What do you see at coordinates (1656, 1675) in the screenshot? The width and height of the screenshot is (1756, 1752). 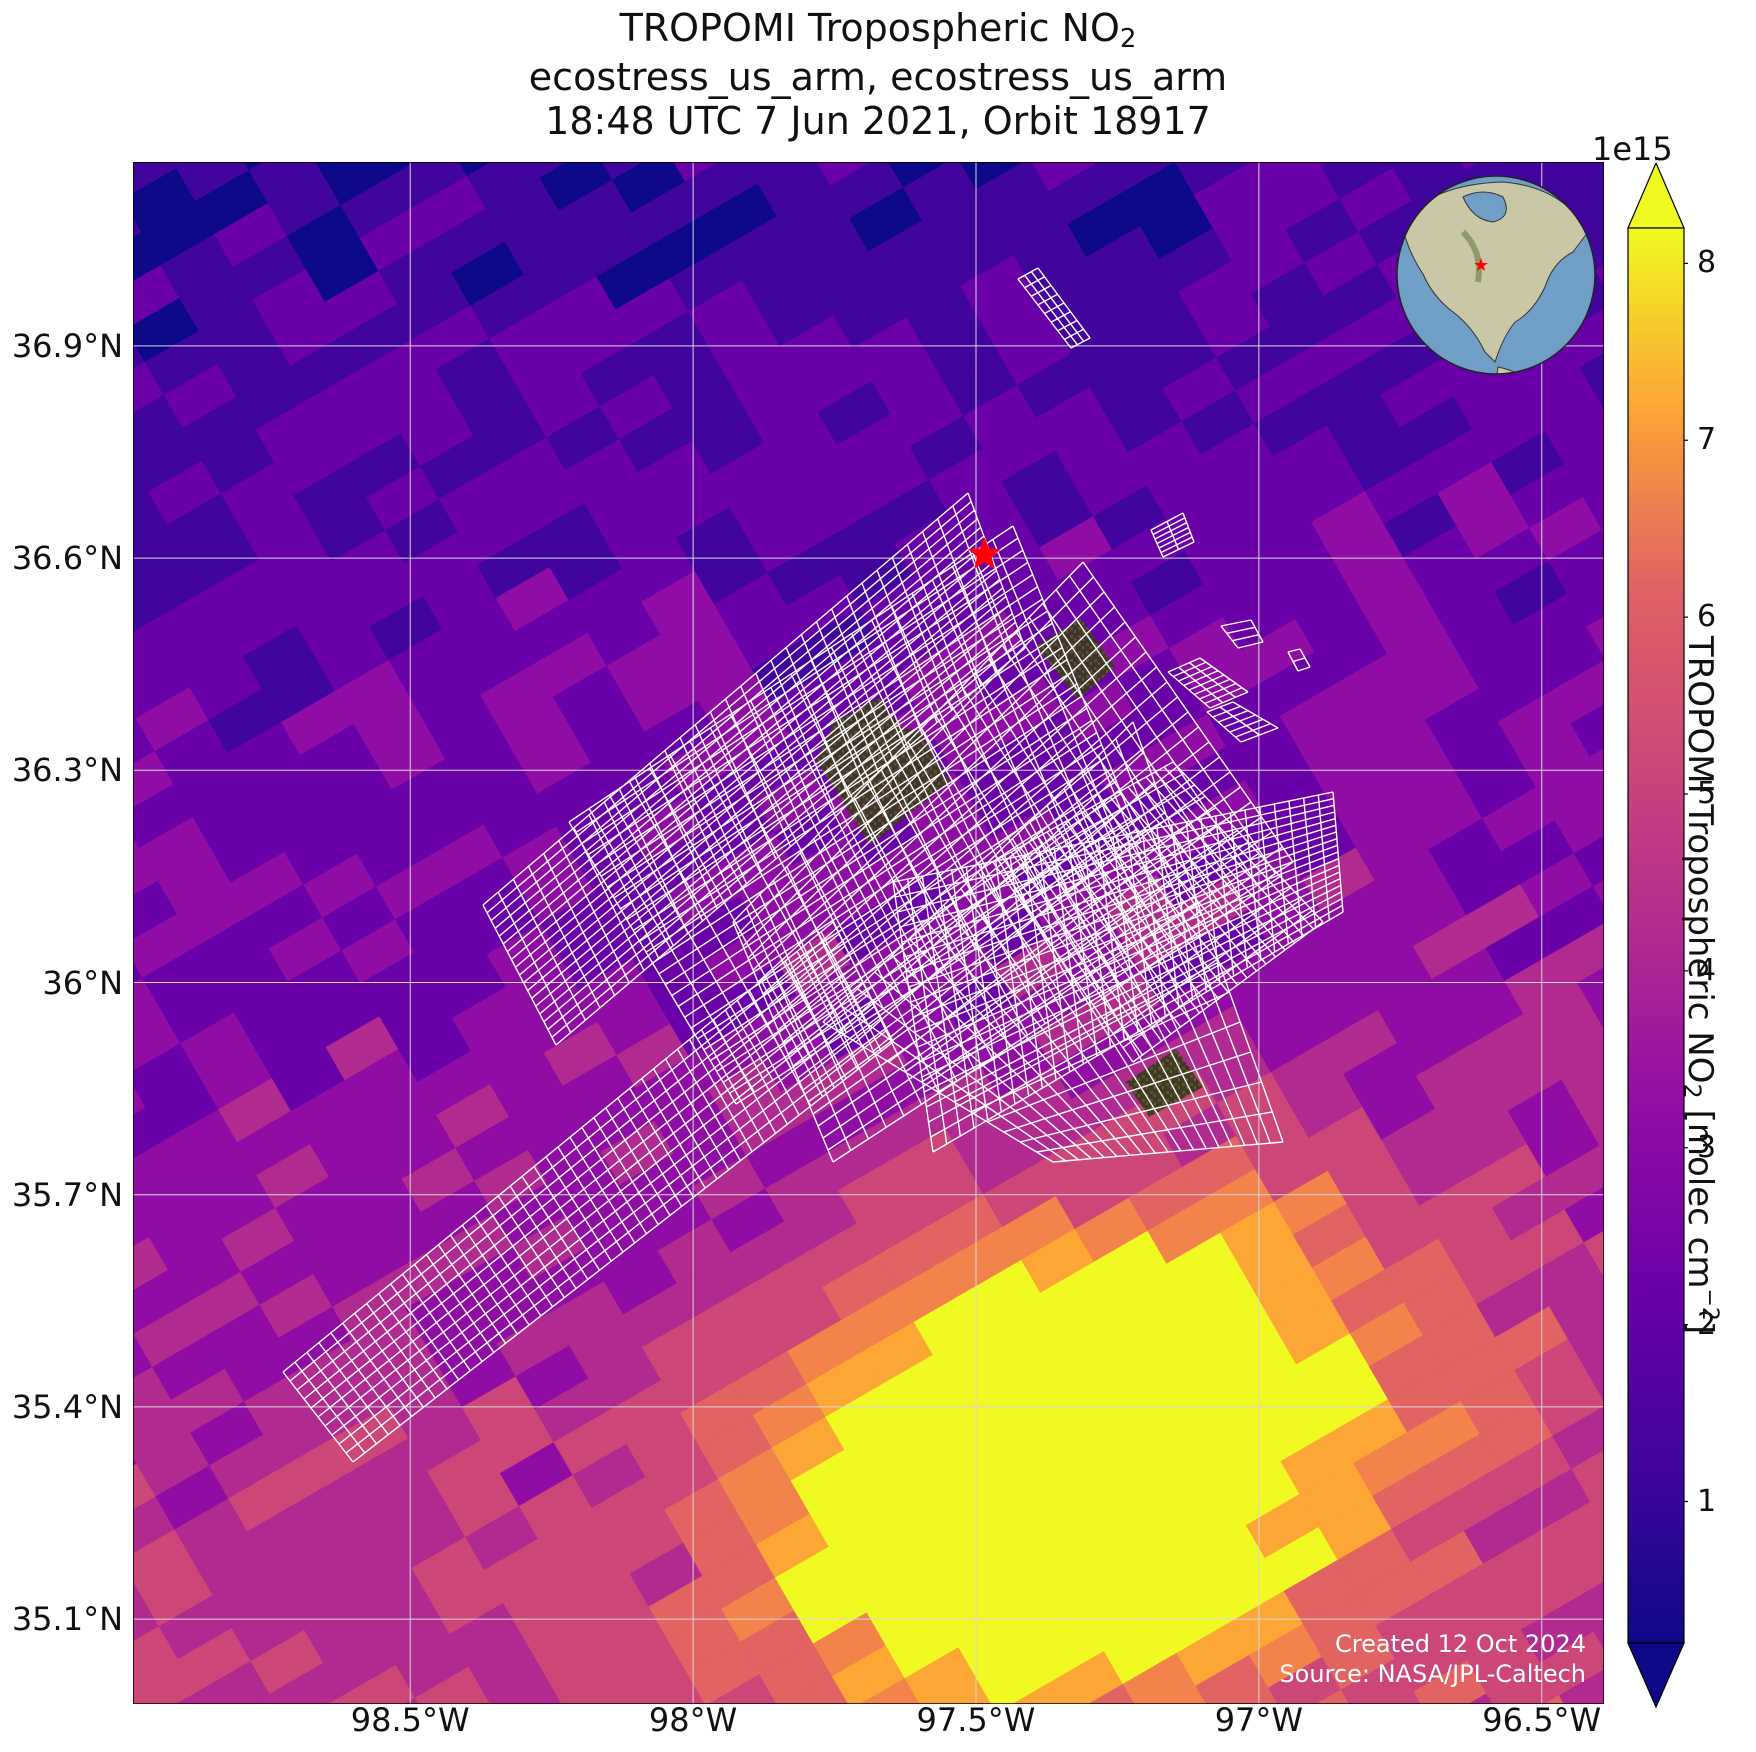 I see `colorbar-extend-min` at bounding box center [1656, 1675].